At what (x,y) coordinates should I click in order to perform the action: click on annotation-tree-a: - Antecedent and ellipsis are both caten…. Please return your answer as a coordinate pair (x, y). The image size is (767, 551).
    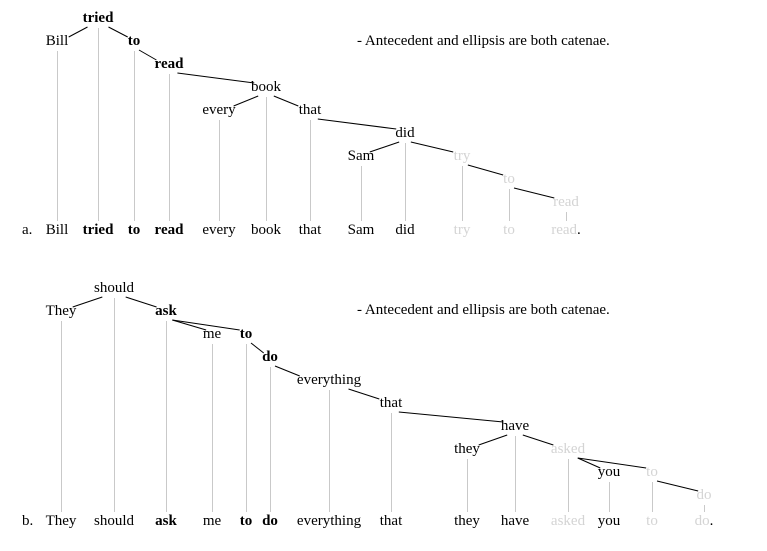
    Looking at the image, I should click on (483, 41).